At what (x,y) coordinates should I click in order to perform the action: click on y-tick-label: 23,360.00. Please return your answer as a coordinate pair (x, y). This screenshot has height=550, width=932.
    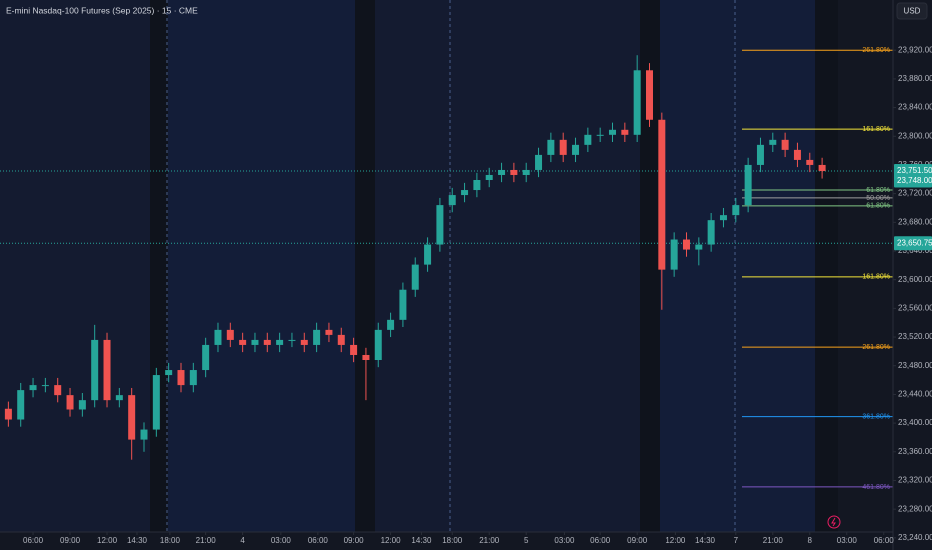
    Looking at the image, I should click on (915, 451).